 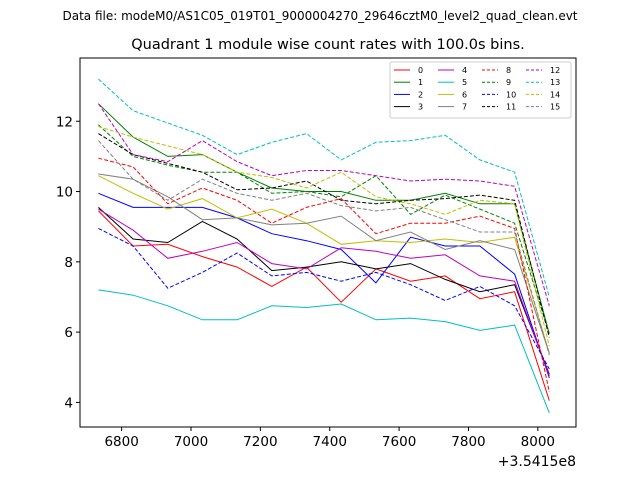 I want to click on legend-entry-8: 8, so click(x=496, y=70).